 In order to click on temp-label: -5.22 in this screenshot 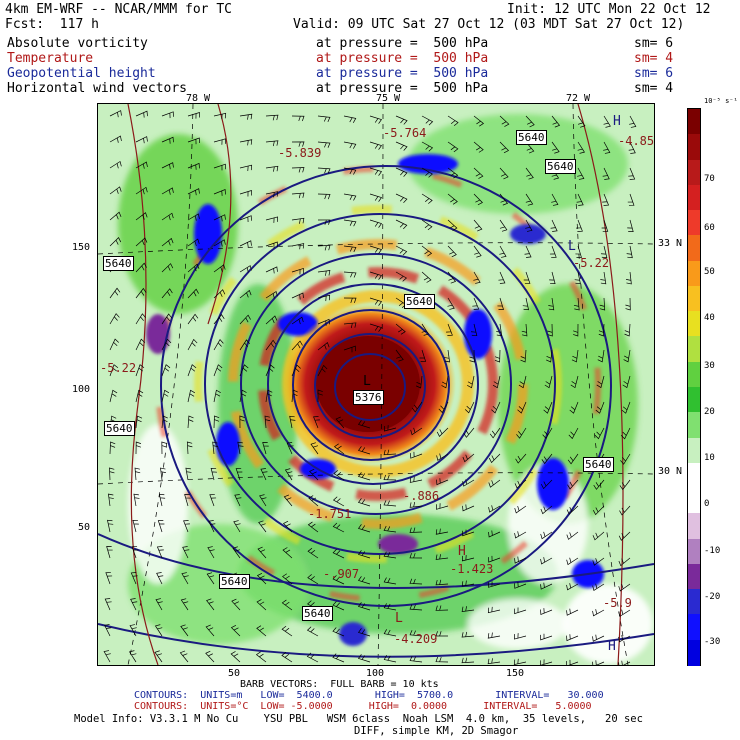, I will do `click(591, 263)`.